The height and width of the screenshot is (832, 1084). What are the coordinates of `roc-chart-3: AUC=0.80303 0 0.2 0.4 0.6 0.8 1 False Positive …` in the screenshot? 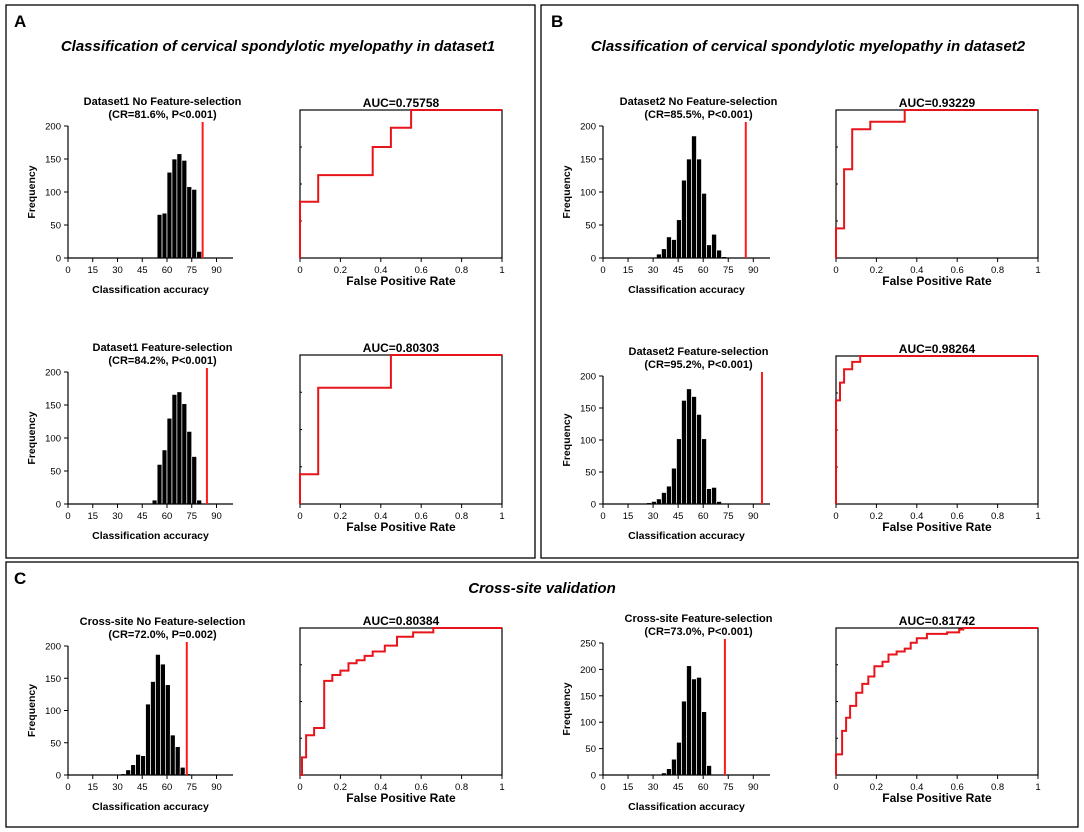 It's located at (400, 437).